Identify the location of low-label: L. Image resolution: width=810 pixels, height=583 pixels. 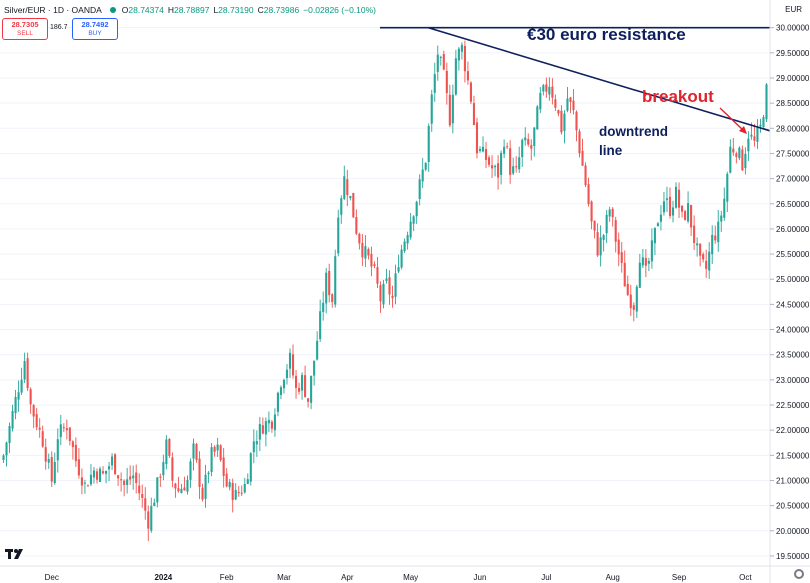
(216, 10).